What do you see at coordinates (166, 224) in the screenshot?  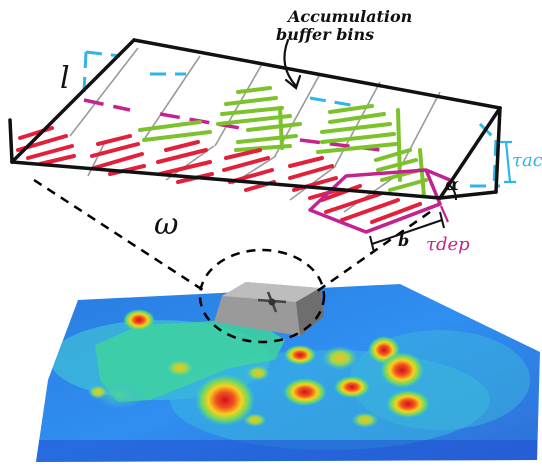 I see `width-label: ω` at bounding box center [166, 224].